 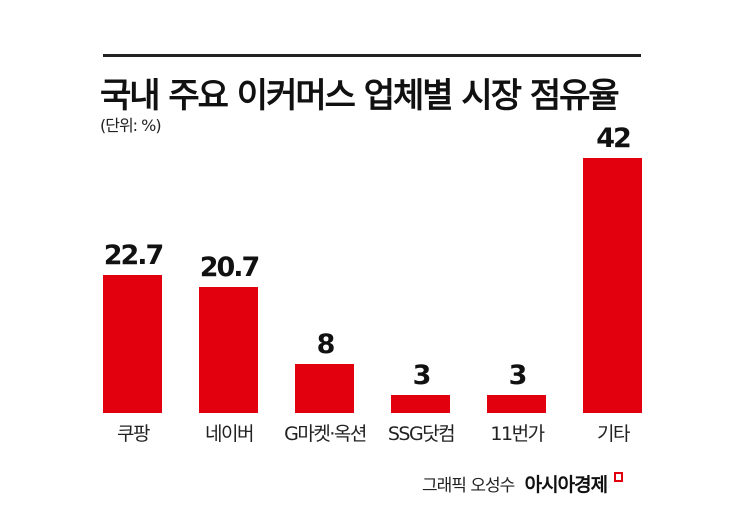 What do you see at coordinates (421, 434) in the screenshot?
I see `category-label-ssg: SSG닷컴` at bounding box center [421, 434].